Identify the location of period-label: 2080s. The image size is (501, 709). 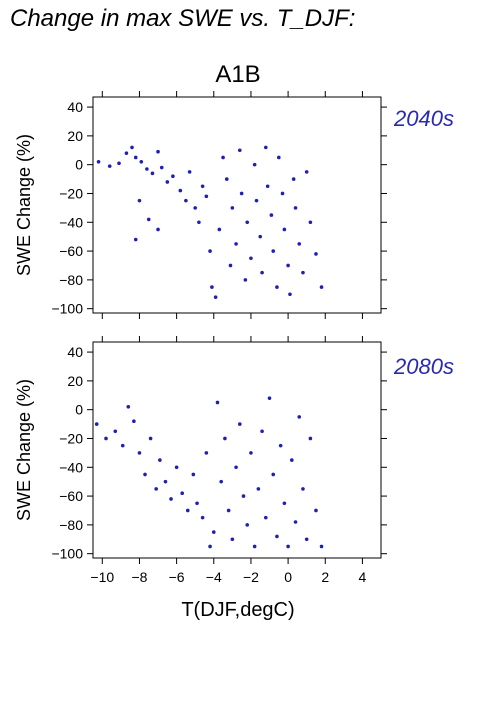
(423, 366).